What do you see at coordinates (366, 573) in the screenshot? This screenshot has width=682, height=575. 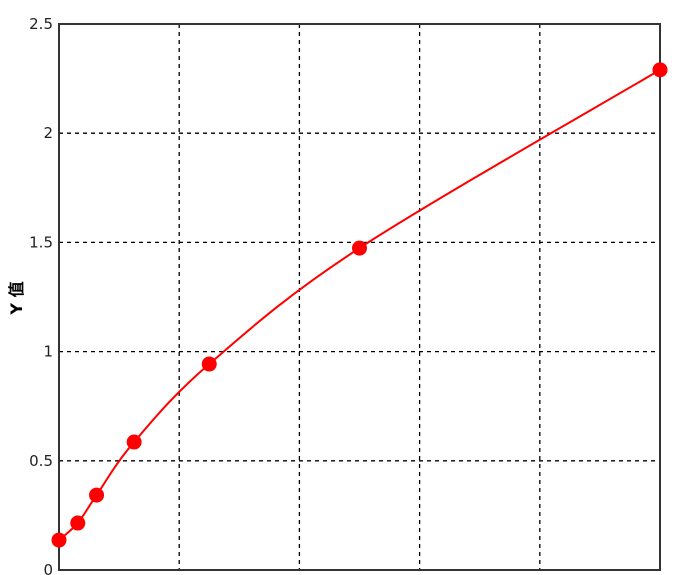 I see `x-ticks: 0 200 400 600 800 1000` at bounding box center [366, 573].